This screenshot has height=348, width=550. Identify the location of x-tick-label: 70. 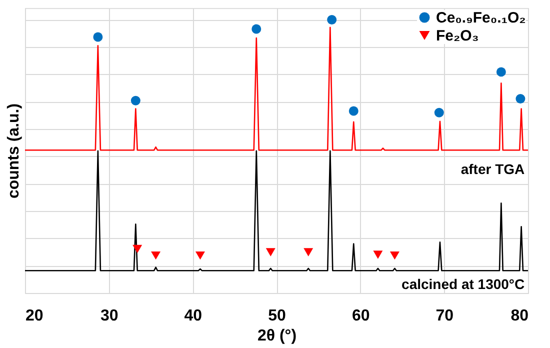
(445, 316).